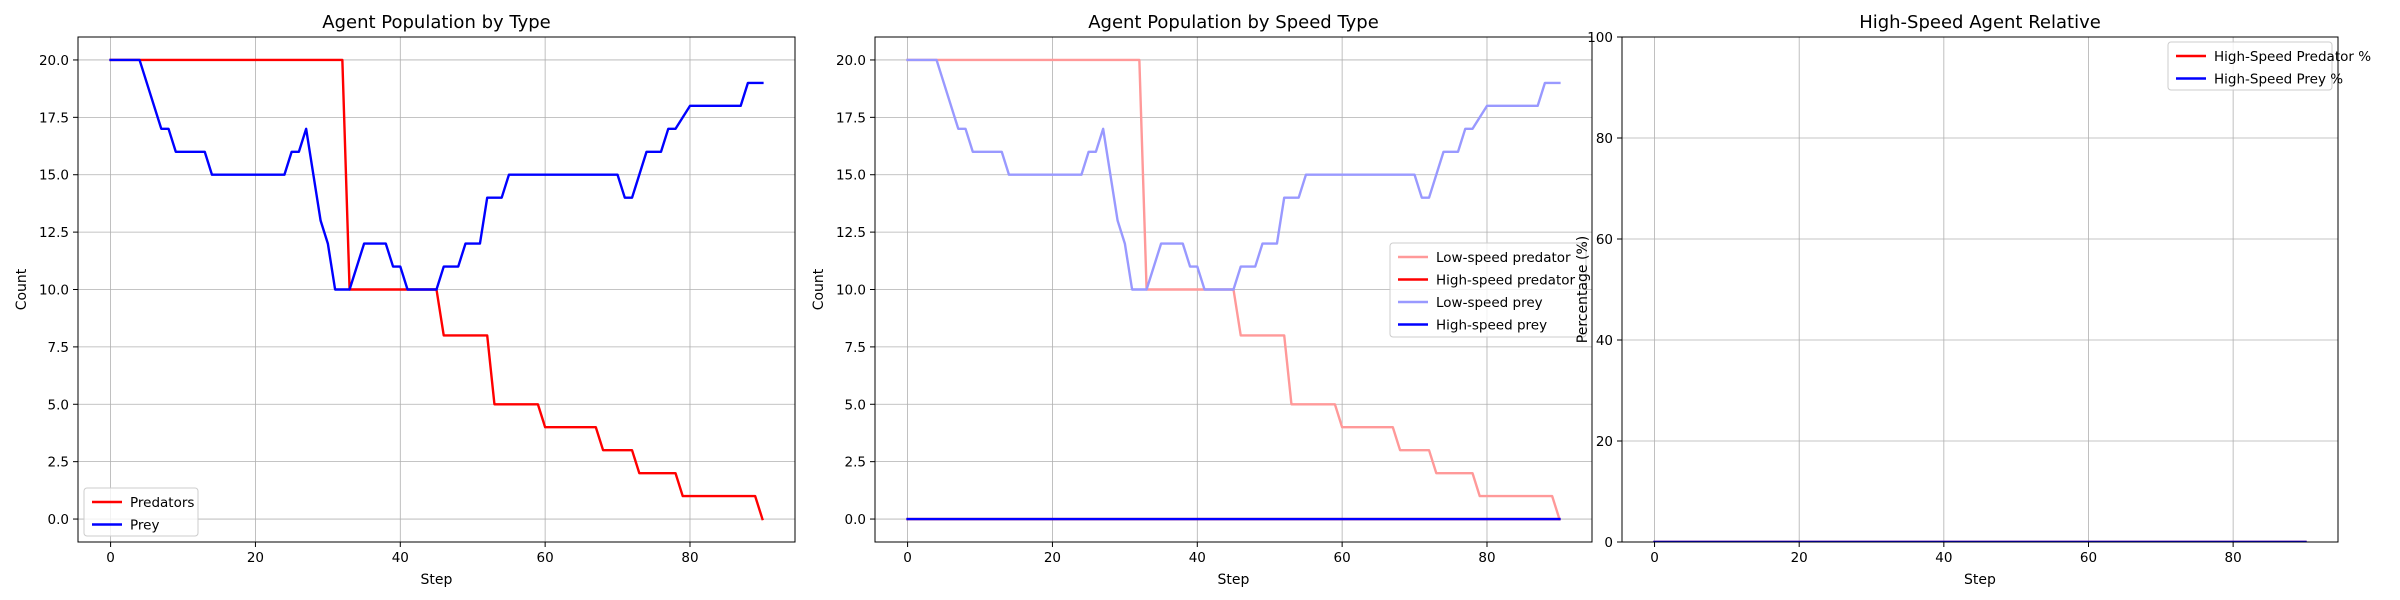  Describe the element at coordinates (1233, 22) in the screenshot. I see `chart-title: Agent Population by Speed Type` at that location.